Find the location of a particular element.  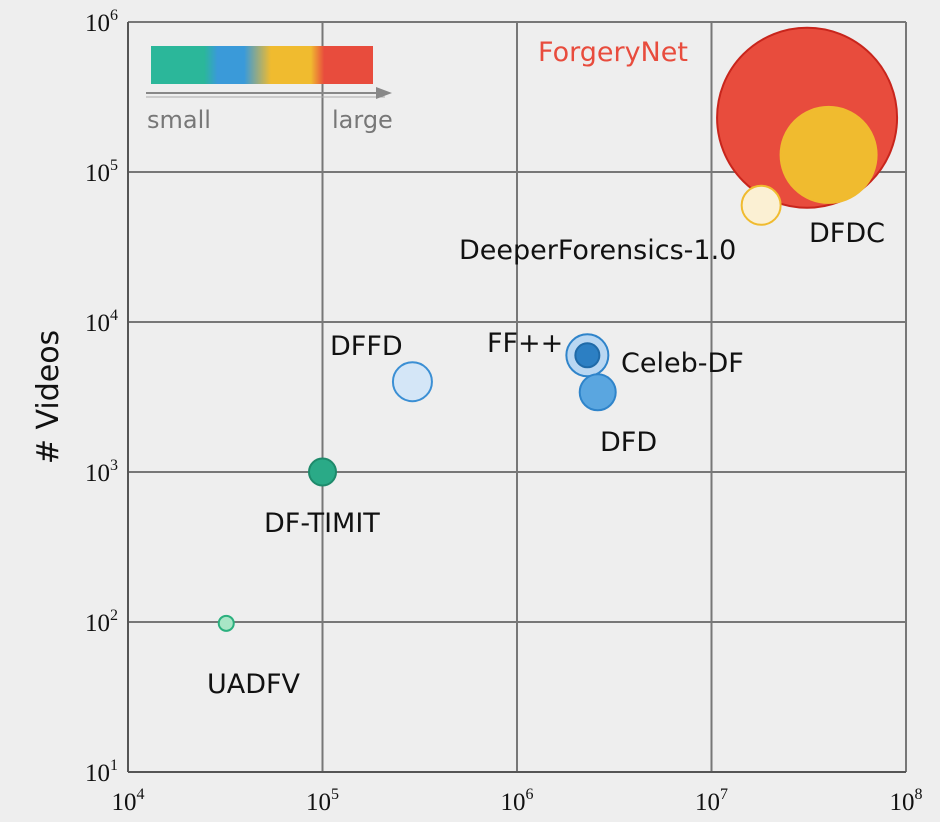

x-tick-label: 10⁷ is located at coordinates (711, 801).